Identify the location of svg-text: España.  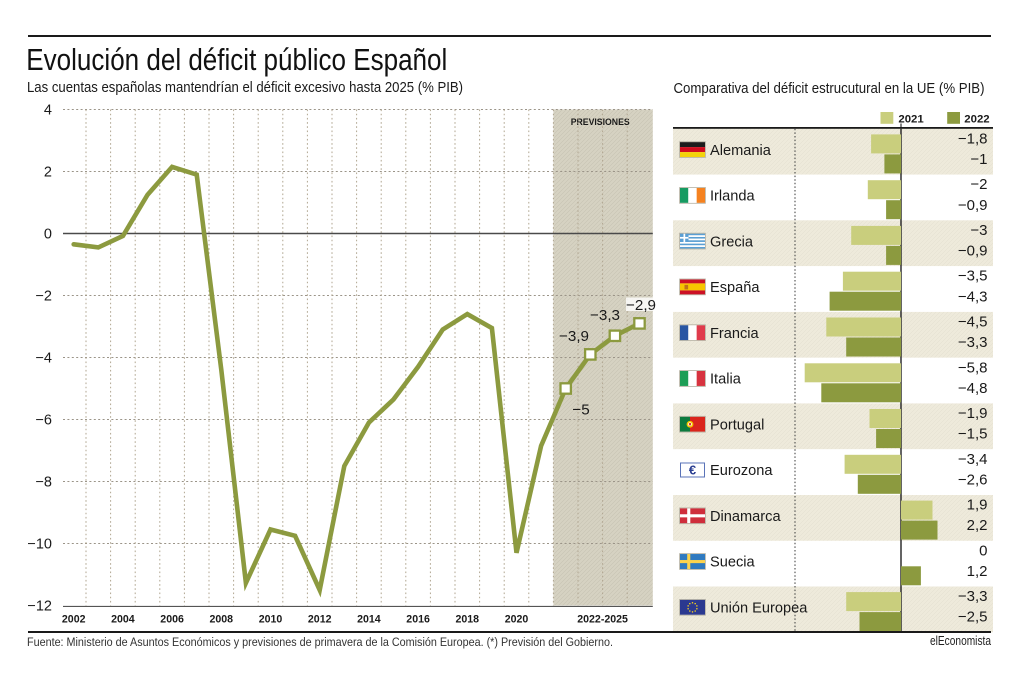
(735, 288).